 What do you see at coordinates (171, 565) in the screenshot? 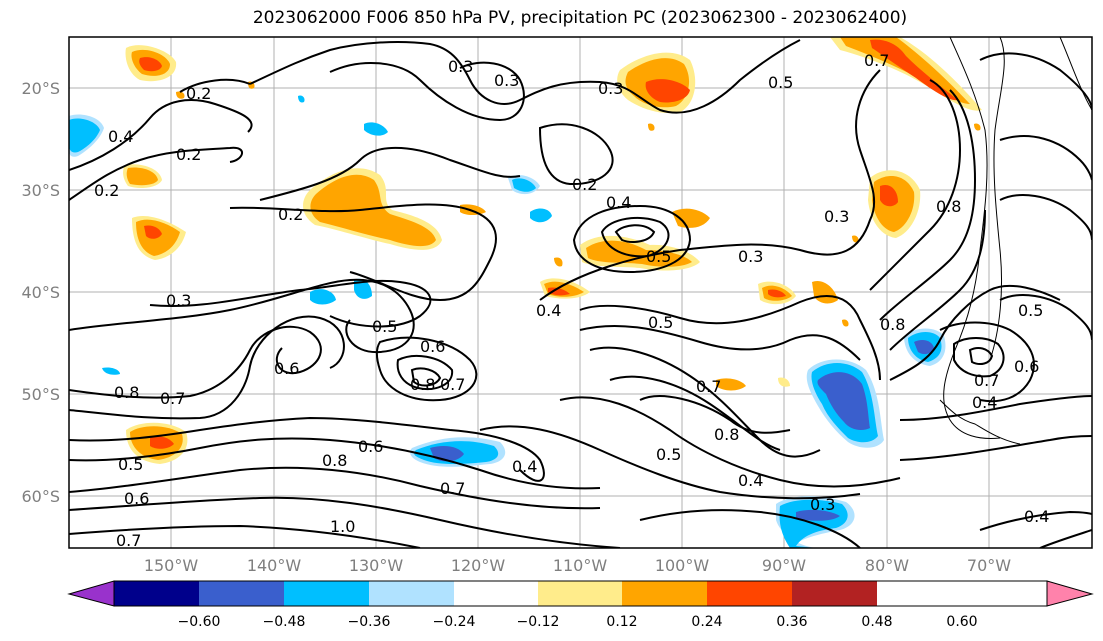
I see `lon-tick-label: 150°W` at bounding box center [171, 565].